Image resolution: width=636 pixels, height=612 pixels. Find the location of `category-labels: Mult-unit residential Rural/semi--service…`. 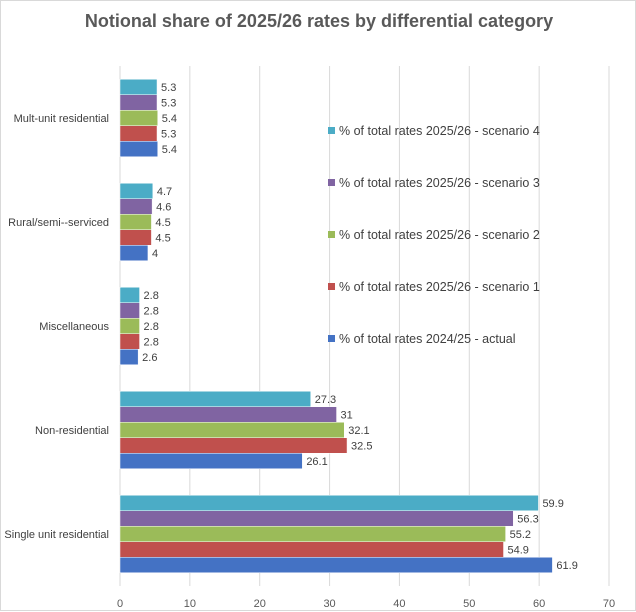

category-labels: Mult-unit residential Rural/semi--service… is located at coordinates (56, 327).